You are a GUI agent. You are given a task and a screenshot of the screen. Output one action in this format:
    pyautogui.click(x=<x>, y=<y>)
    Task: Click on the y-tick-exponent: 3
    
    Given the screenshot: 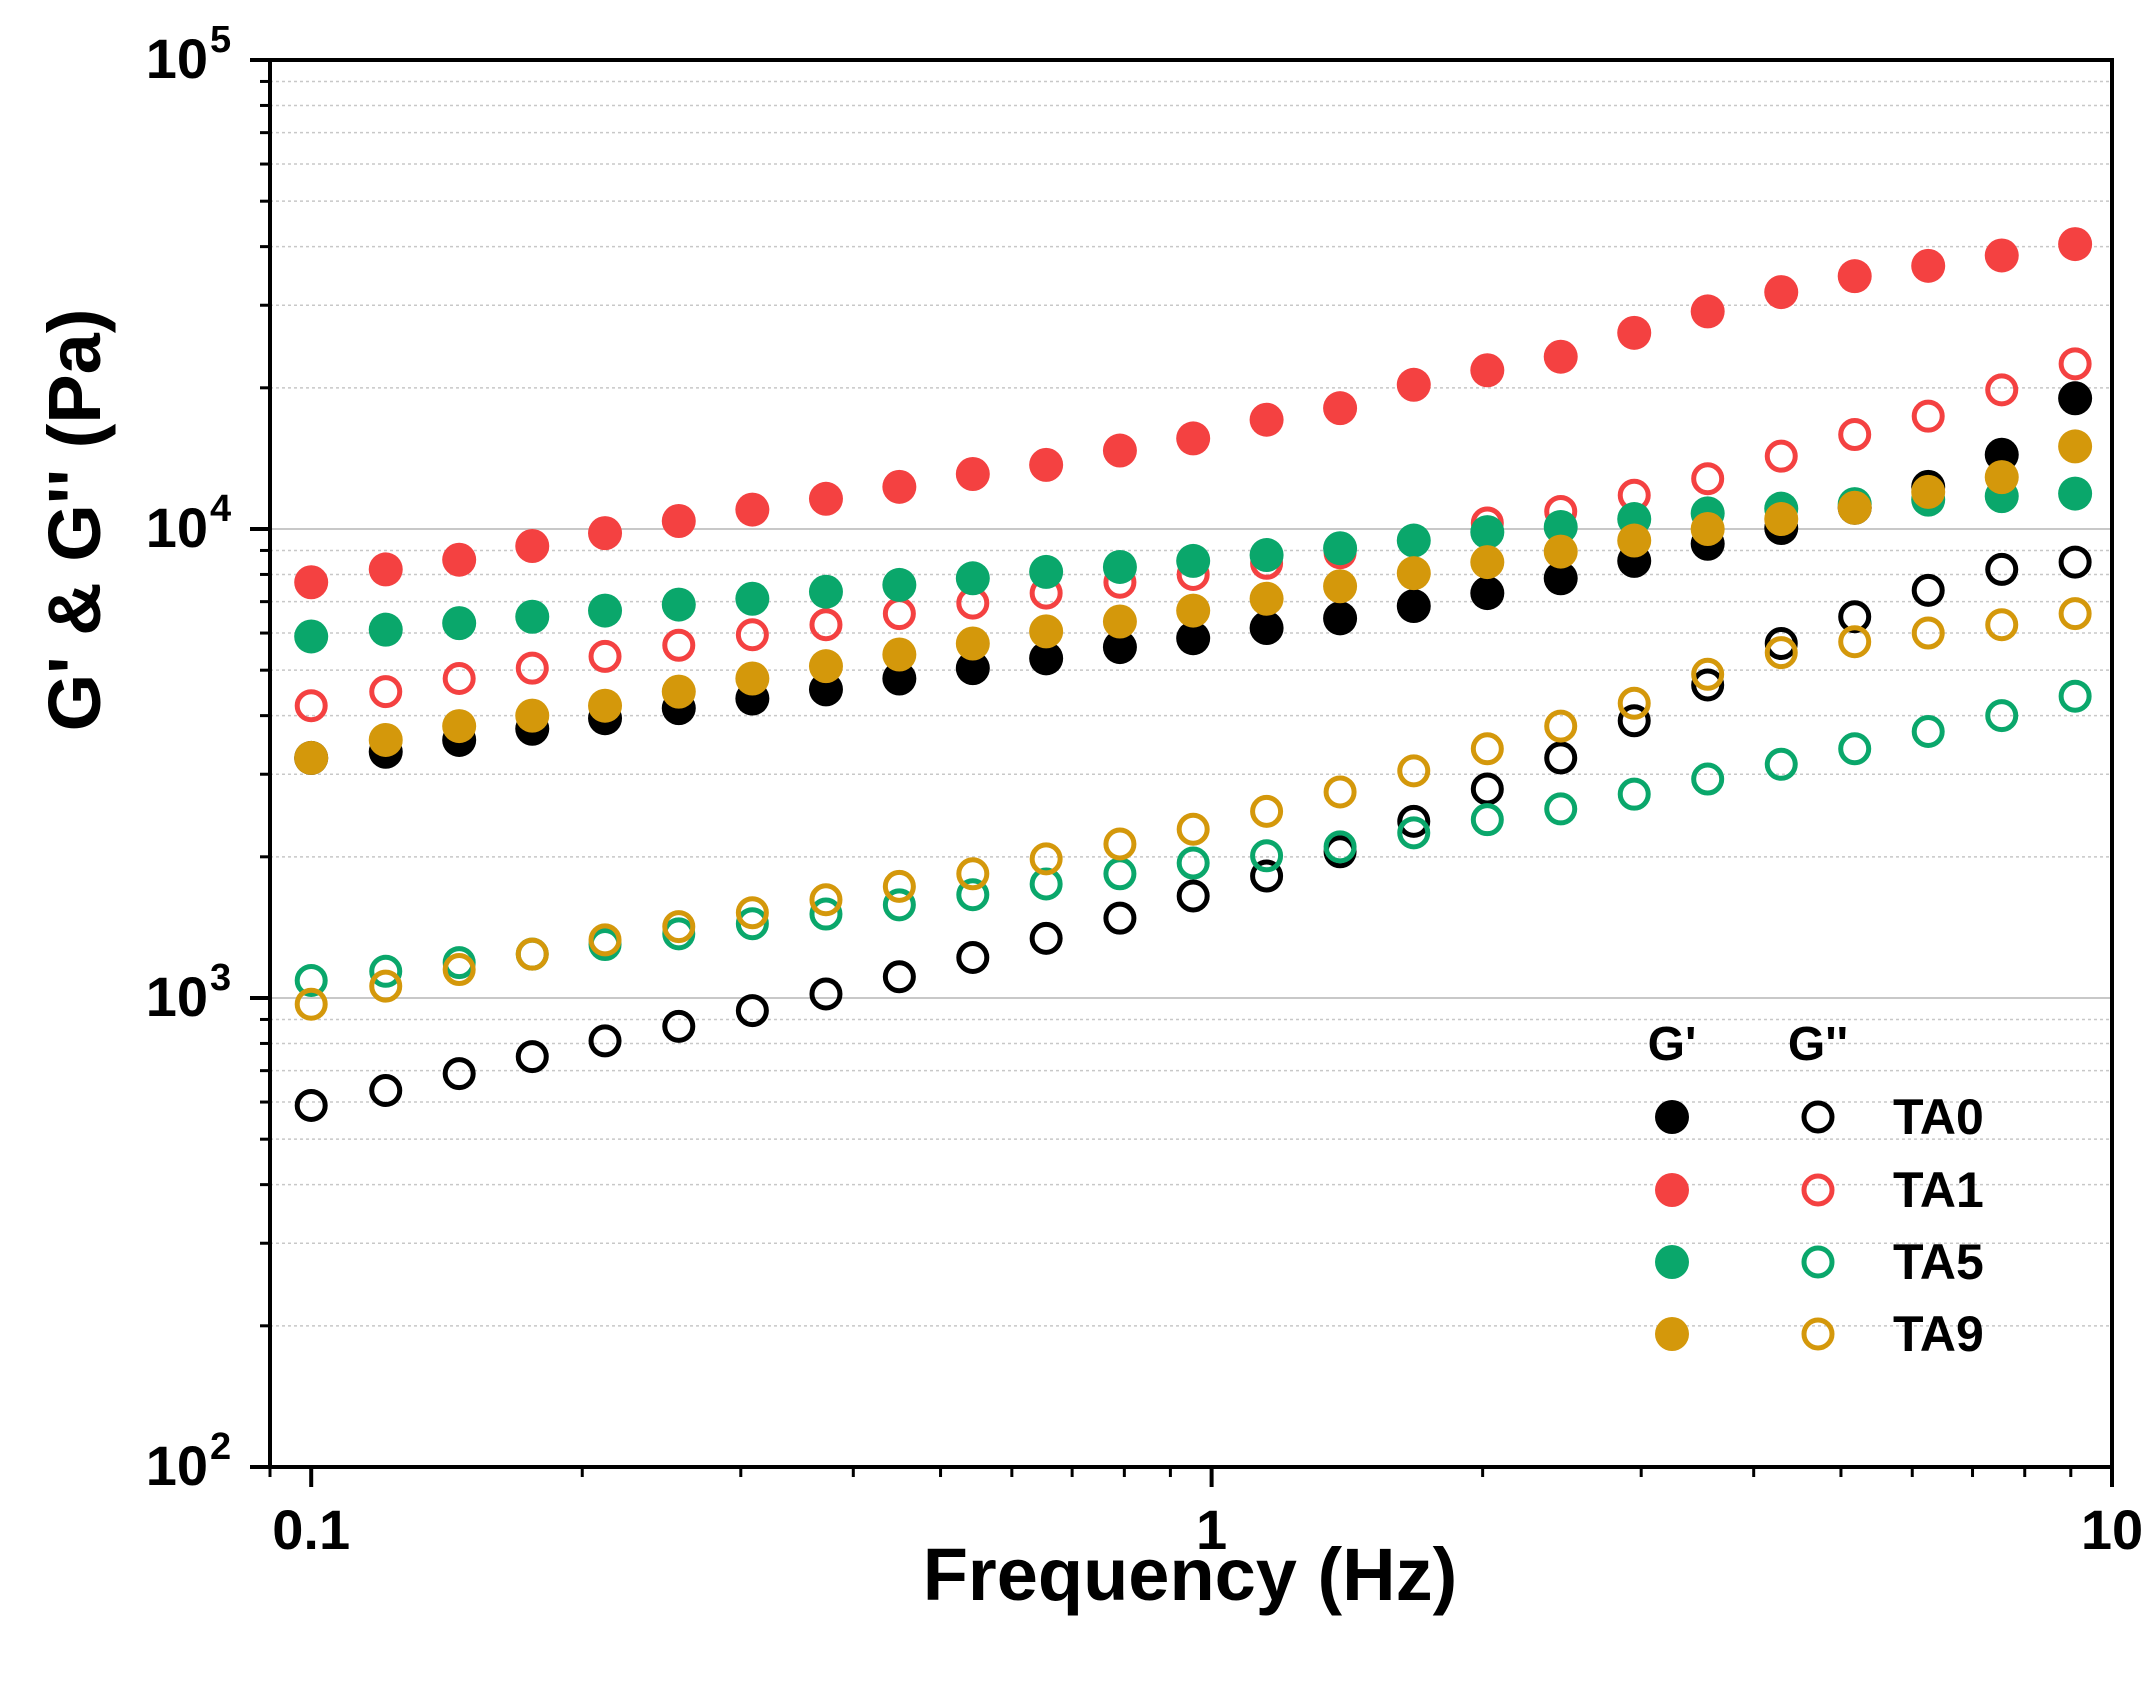 What is the action you would take?
    pyautogui.click(x=220, y=978)
    